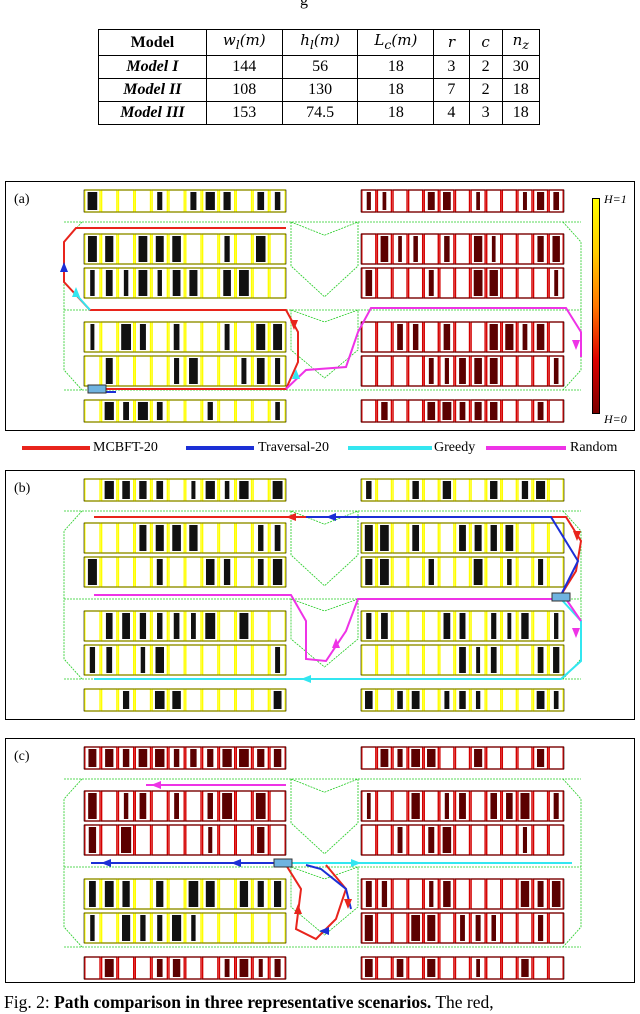 The image size is (640, 1014). I want to click on table-cell: 3, so click(451, 67).